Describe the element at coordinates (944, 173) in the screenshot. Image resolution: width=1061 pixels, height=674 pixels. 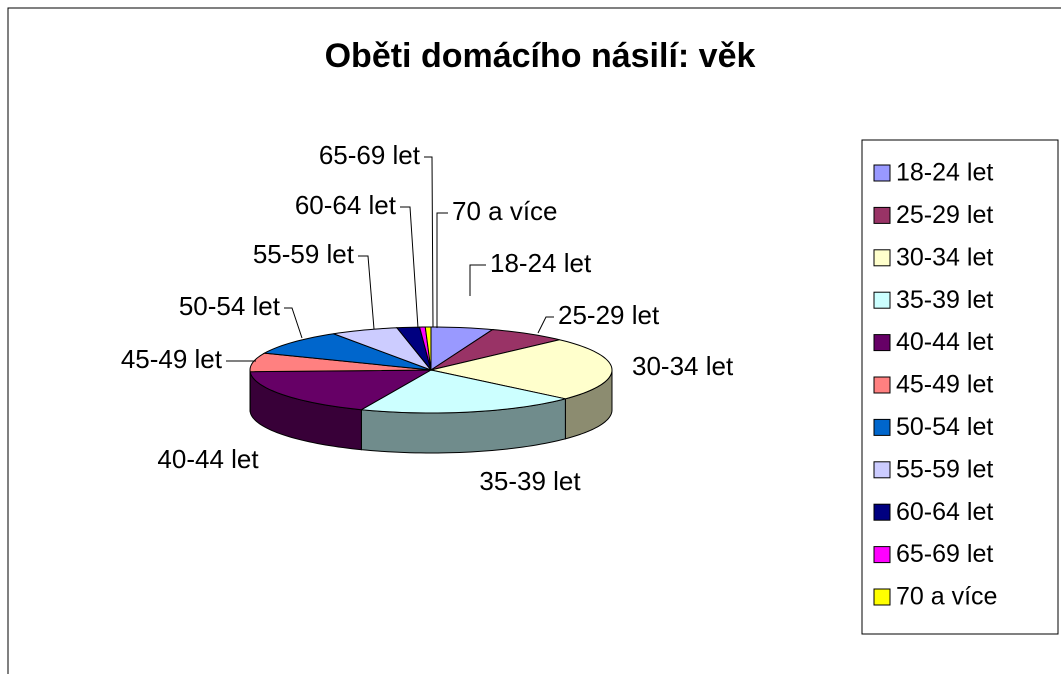
I see `legend-label: 18-24 let` at that location.